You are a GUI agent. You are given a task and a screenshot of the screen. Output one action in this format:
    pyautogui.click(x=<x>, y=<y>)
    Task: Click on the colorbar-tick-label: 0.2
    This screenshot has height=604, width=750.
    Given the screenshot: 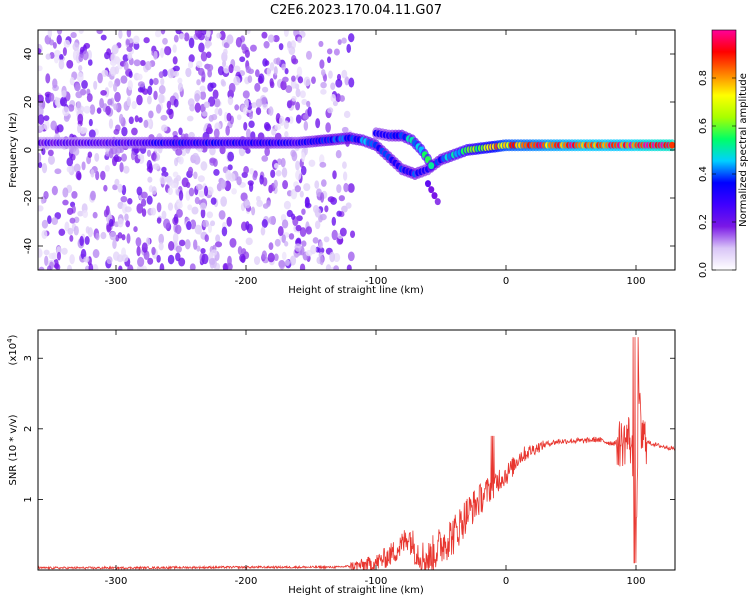 What is the action you would take?
    pyautogui.click(x=703, y=222)
    